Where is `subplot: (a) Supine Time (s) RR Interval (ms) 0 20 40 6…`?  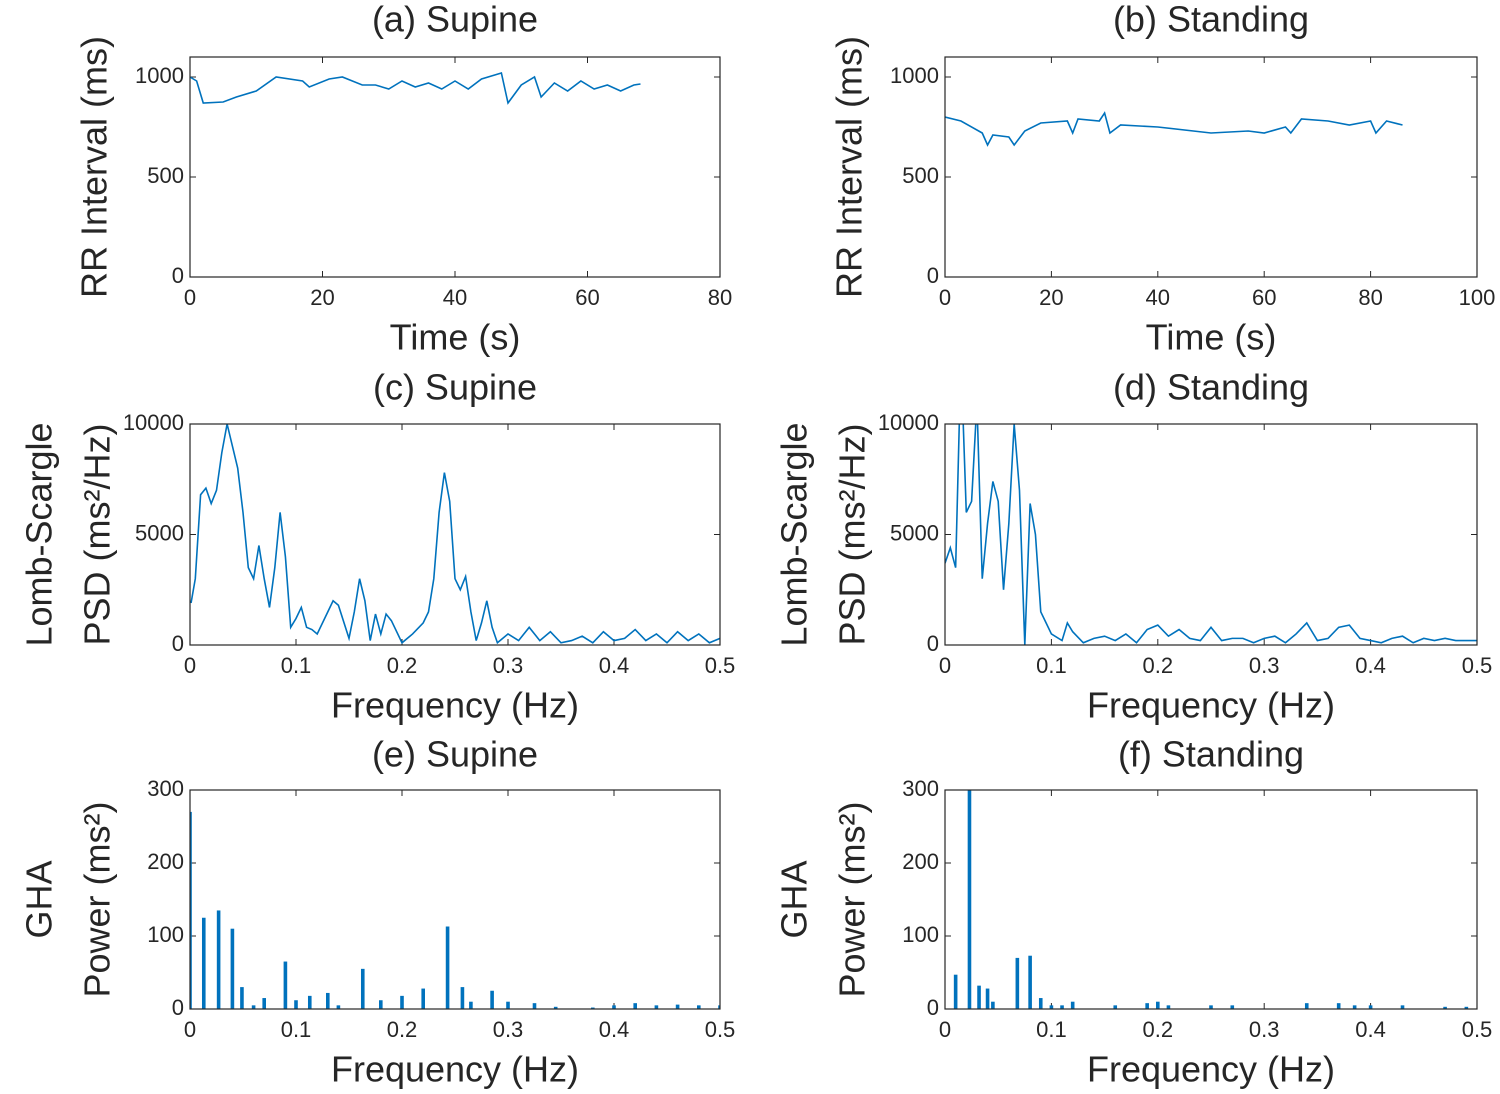
subplot: (a) Supine Time (s) RR Interval (ms) 0 20 40 6… is located at coordinates (403, 179).